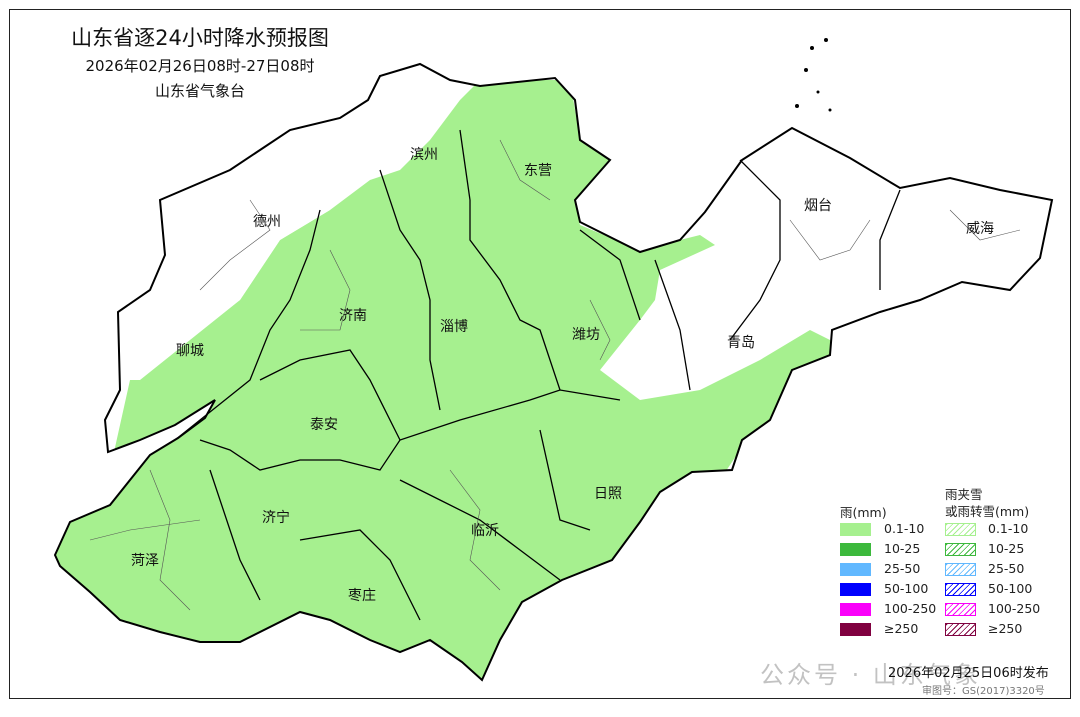 Image resolution: width=1080 pixels, height=717 pixels. Describe the element at coordinates (910, 608) in the screenshot. I see `legend-label-rain: 100-250` at that location.